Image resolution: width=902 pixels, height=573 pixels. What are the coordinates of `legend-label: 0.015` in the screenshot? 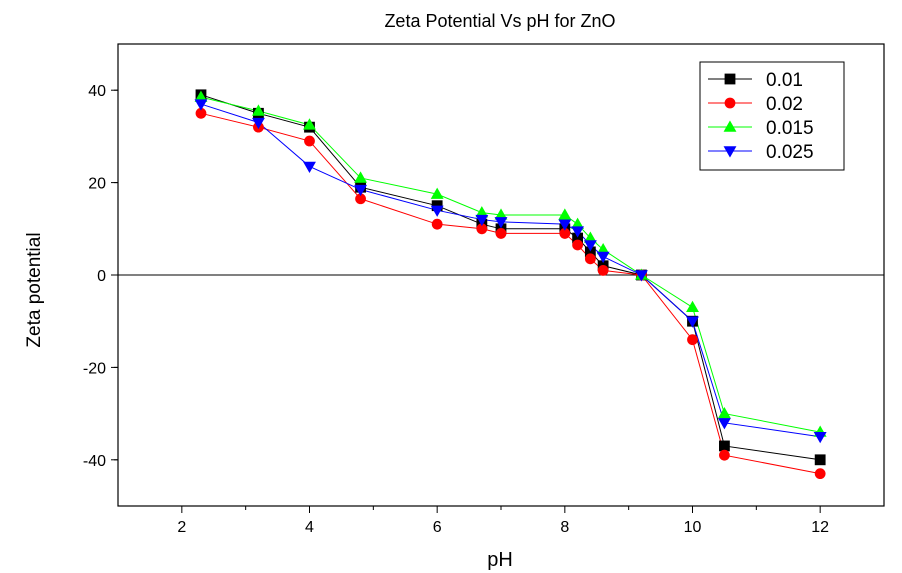 It's located at (790, 128).